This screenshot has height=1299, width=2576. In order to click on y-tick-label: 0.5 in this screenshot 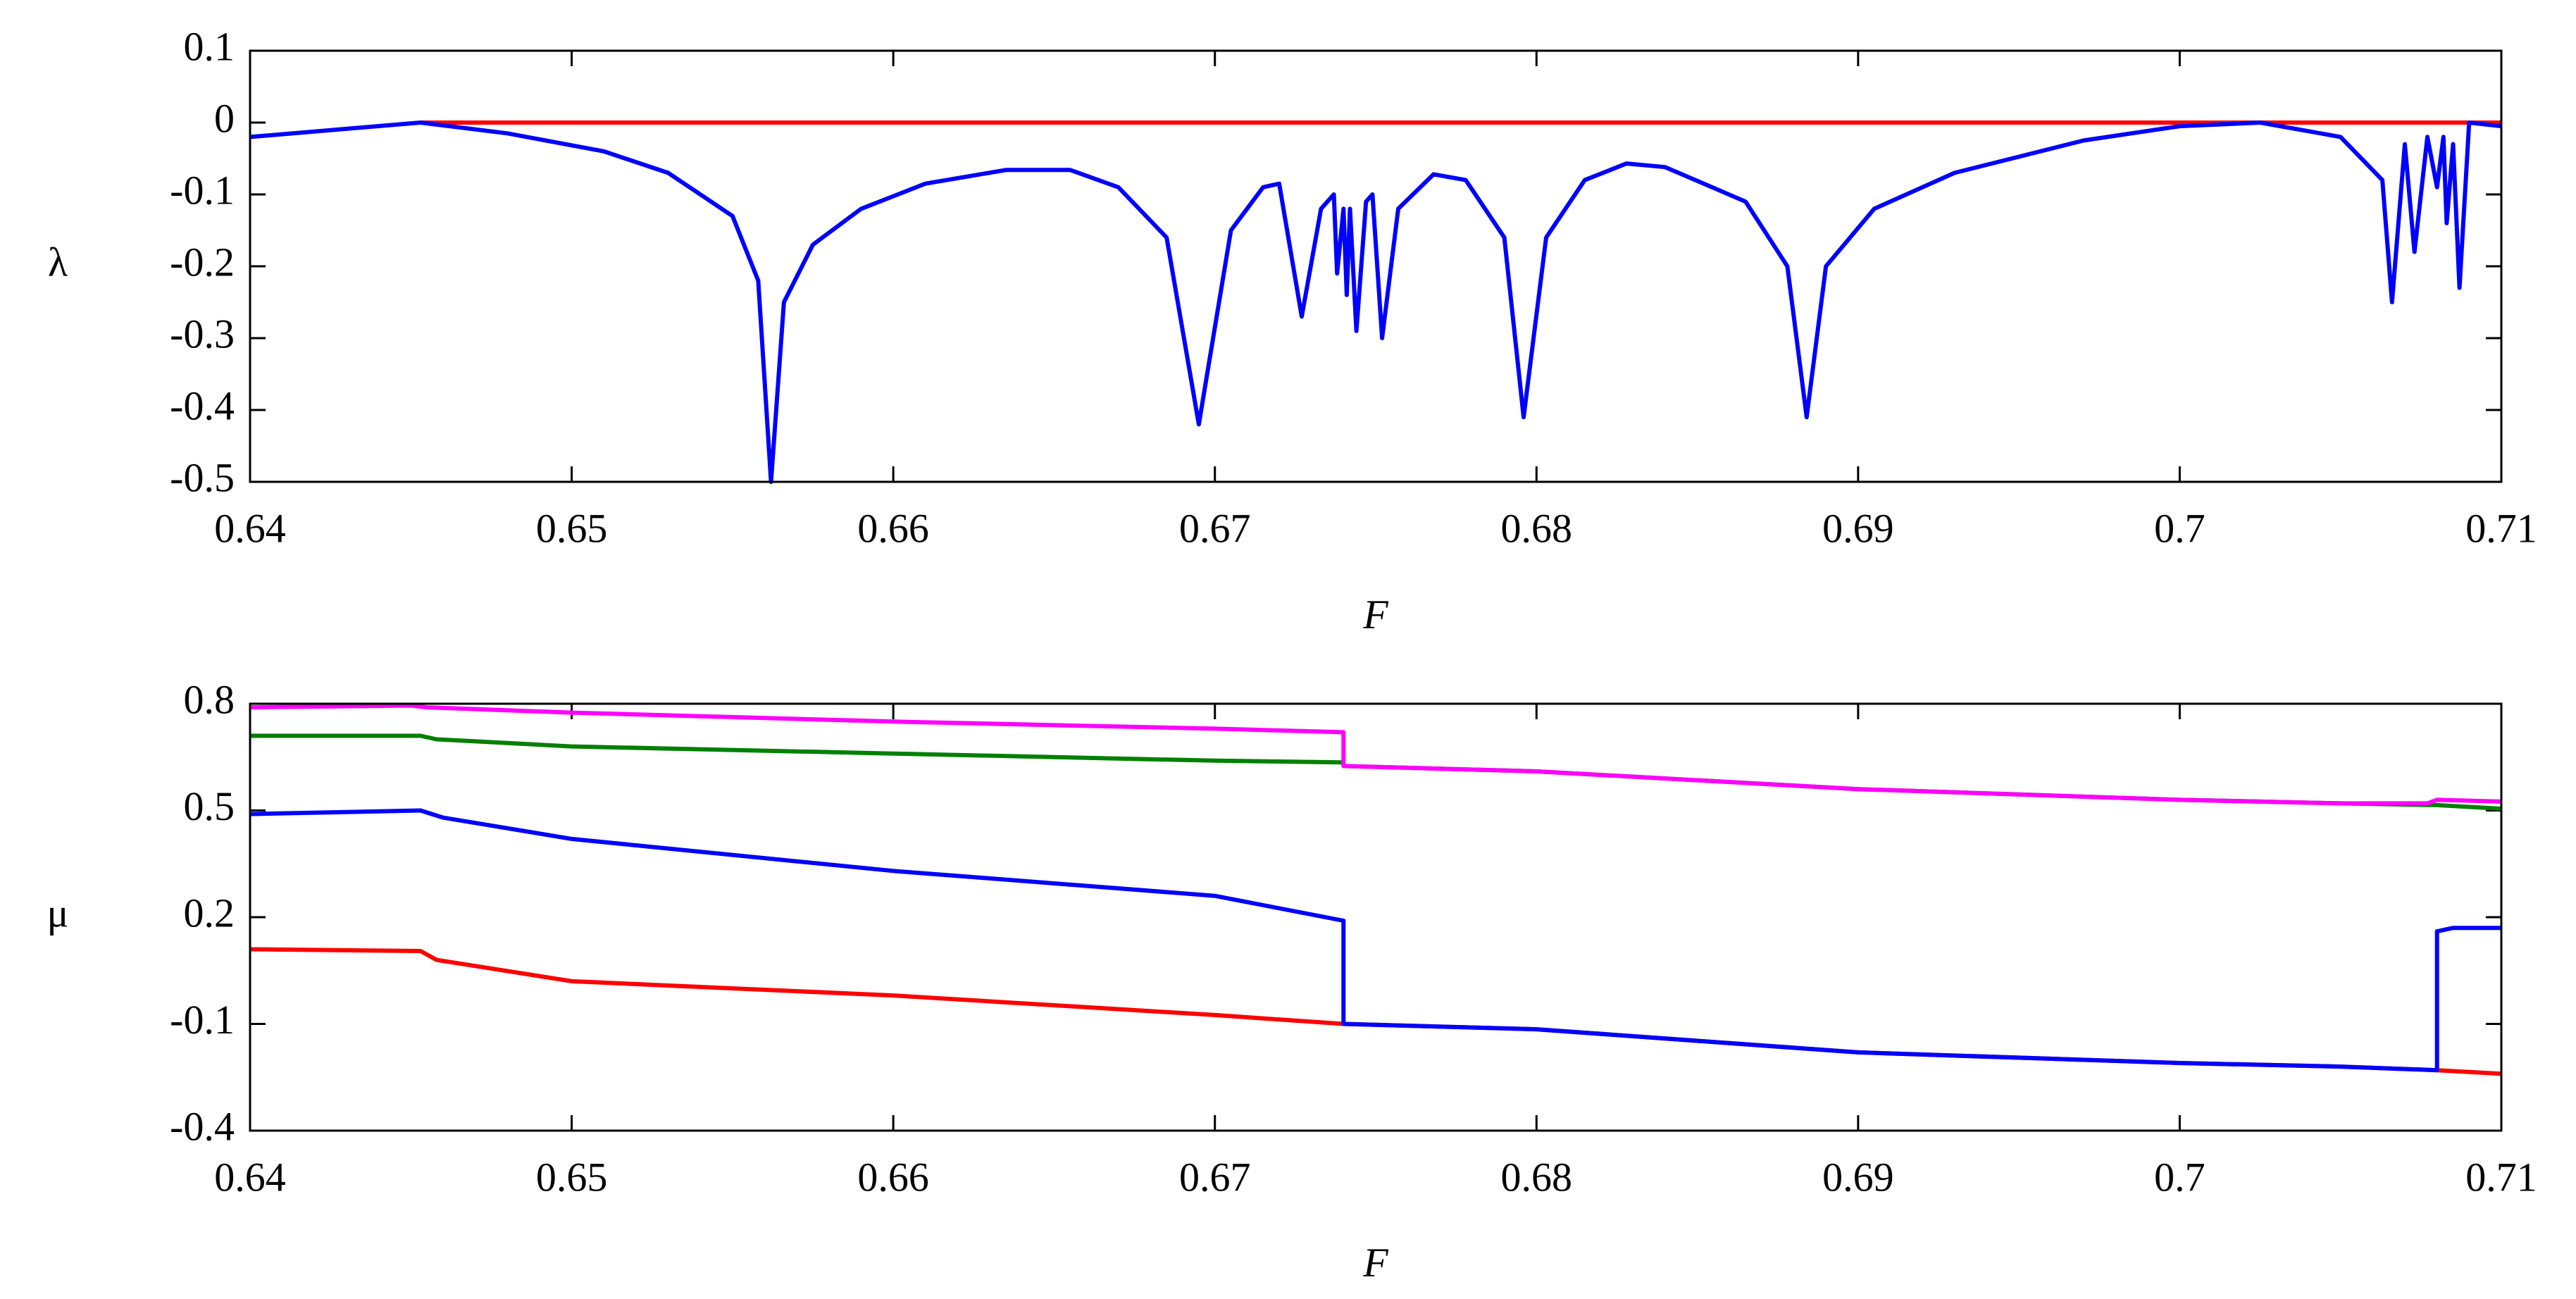, I will do `click(210, 806)`.